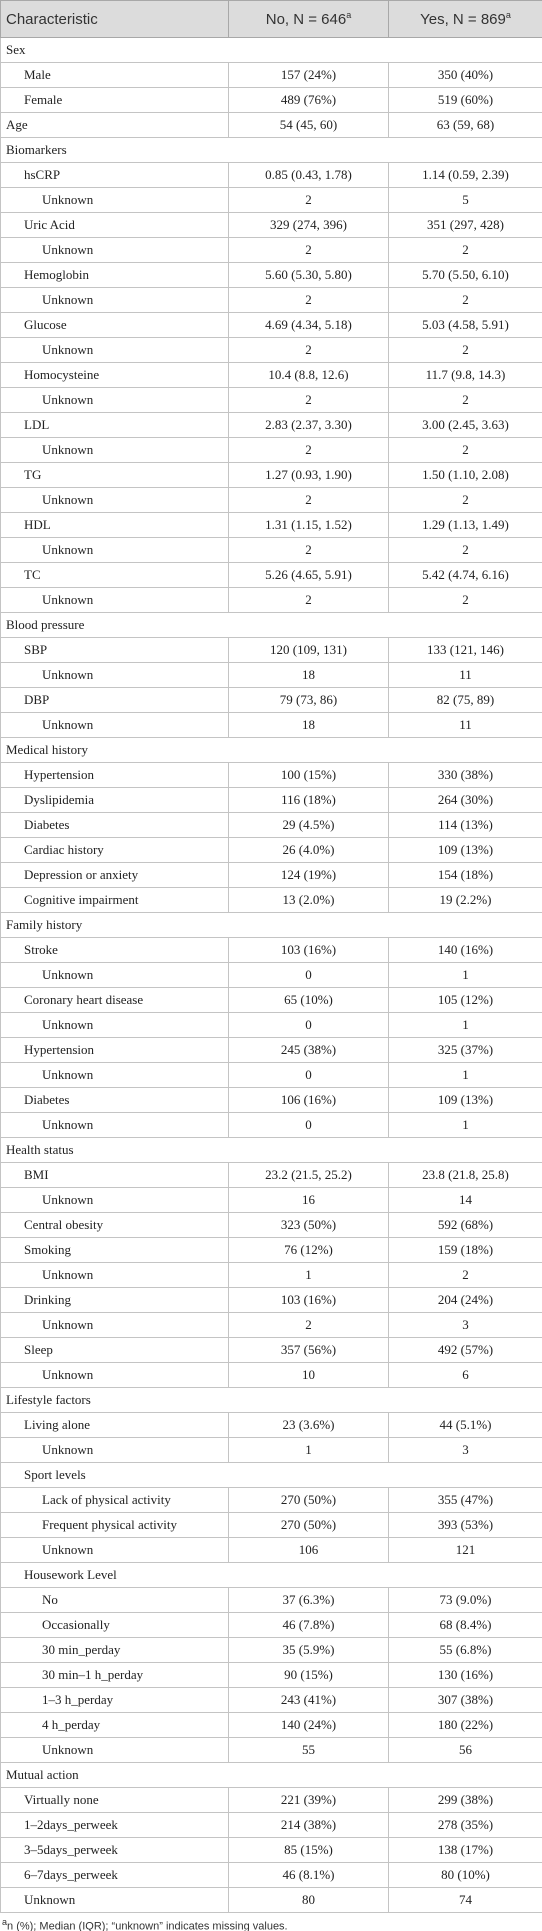 The image size is (542, 1931). Describe the element at coordinates (308, 525) in the screenshot. I see `no-cell: 1.31 (1.15, 1.52)` at that location.